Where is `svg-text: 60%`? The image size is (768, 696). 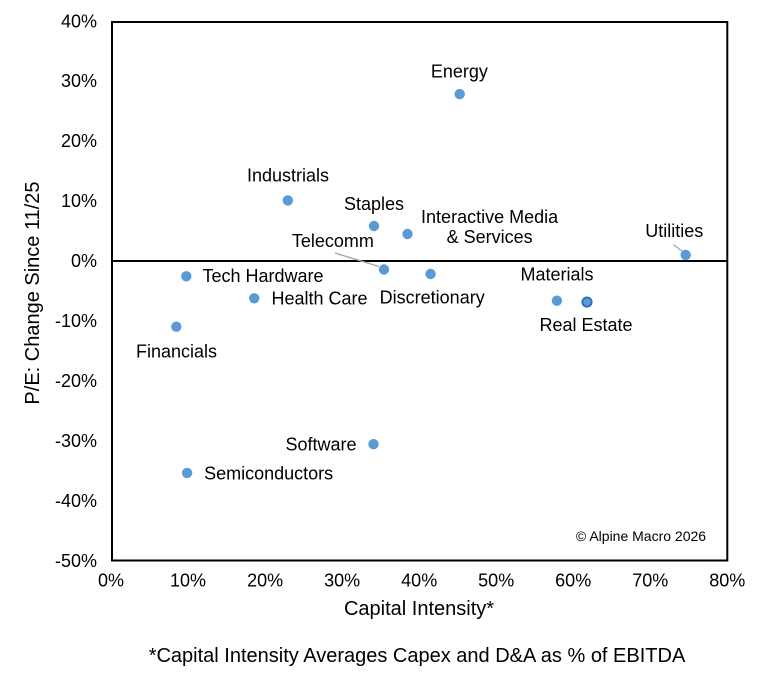 svg-text: 60% is located at coordinates (573, 580).